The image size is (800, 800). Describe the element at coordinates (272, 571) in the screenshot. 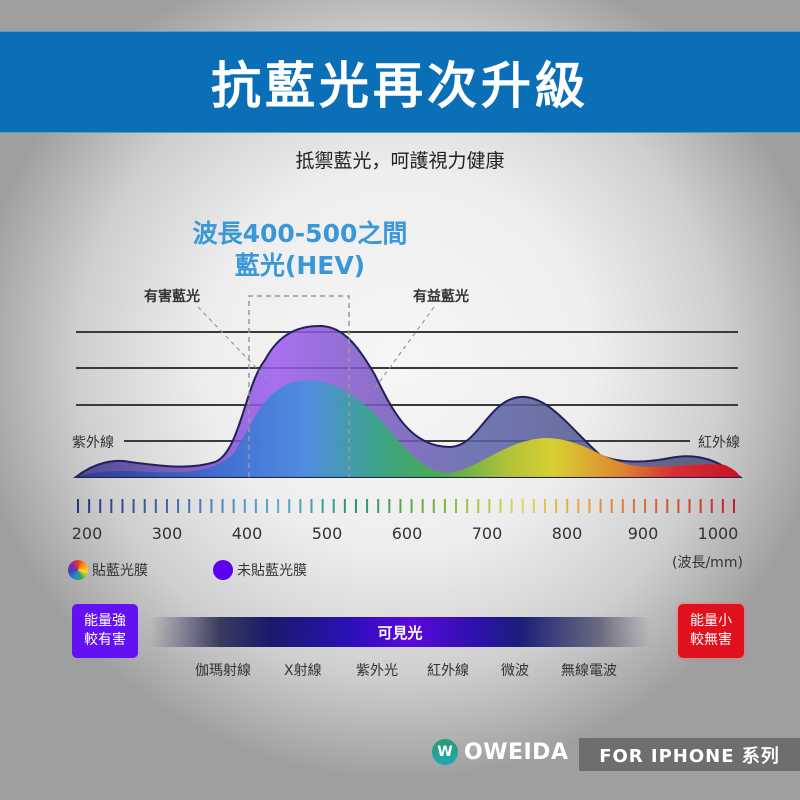

I see `legend-no-film-label: 未貼藍光膜` at that location.